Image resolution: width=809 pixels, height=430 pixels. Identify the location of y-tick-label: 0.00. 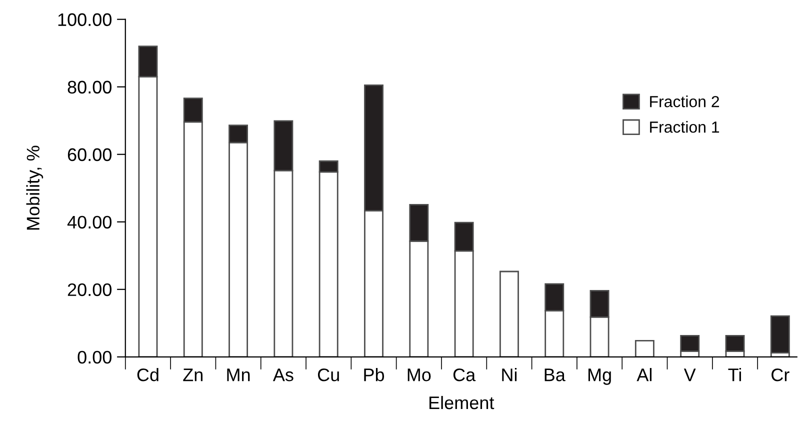
(95, 357).